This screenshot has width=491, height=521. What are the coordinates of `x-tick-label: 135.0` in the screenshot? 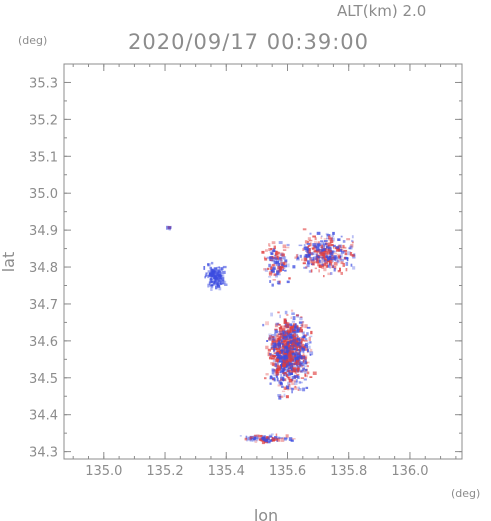 It's located at (103, 471).